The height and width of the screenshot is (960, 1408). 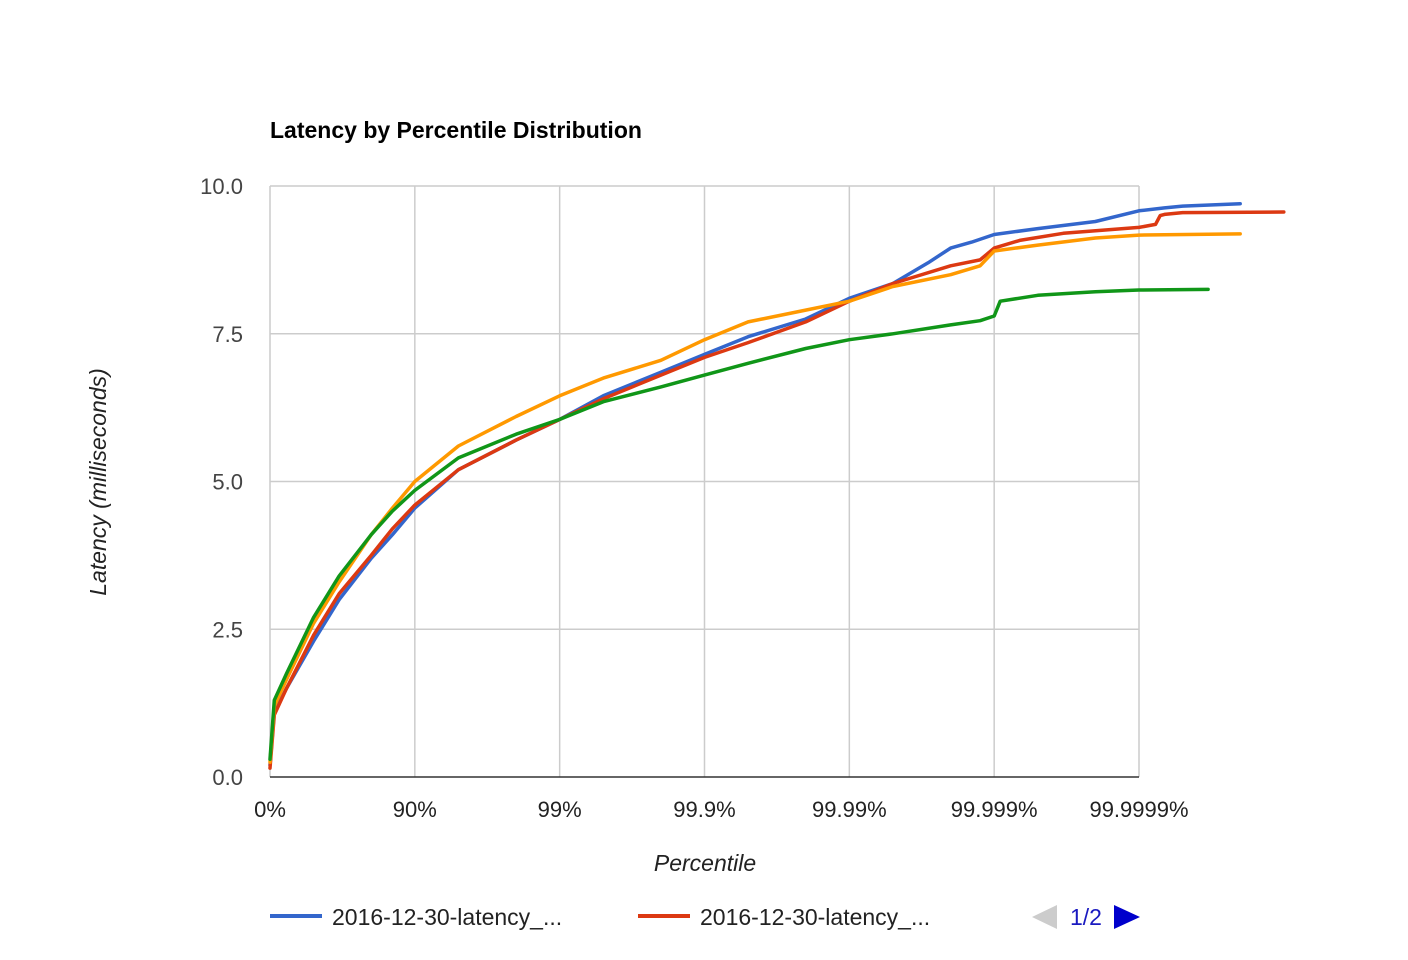 I want to click on y-axis-title: Latency (milliseconds), so click(x=98, y=482).